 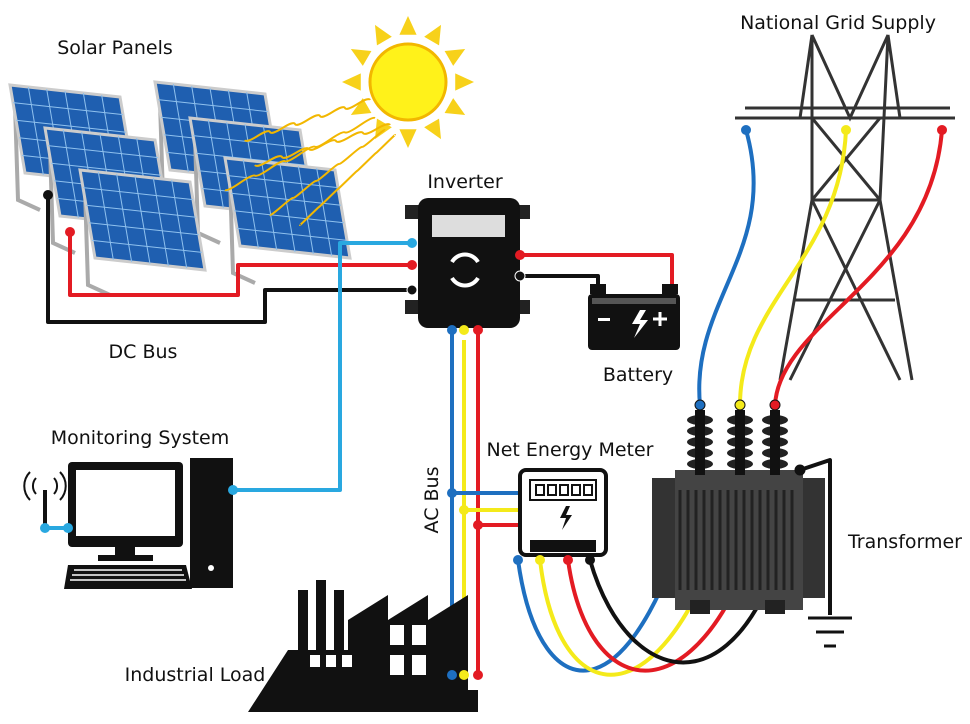 What do you see at coordinates (570, 450) in the screenshot?
I see `label: Net Energy Meter` at bounding box center [570, 450].